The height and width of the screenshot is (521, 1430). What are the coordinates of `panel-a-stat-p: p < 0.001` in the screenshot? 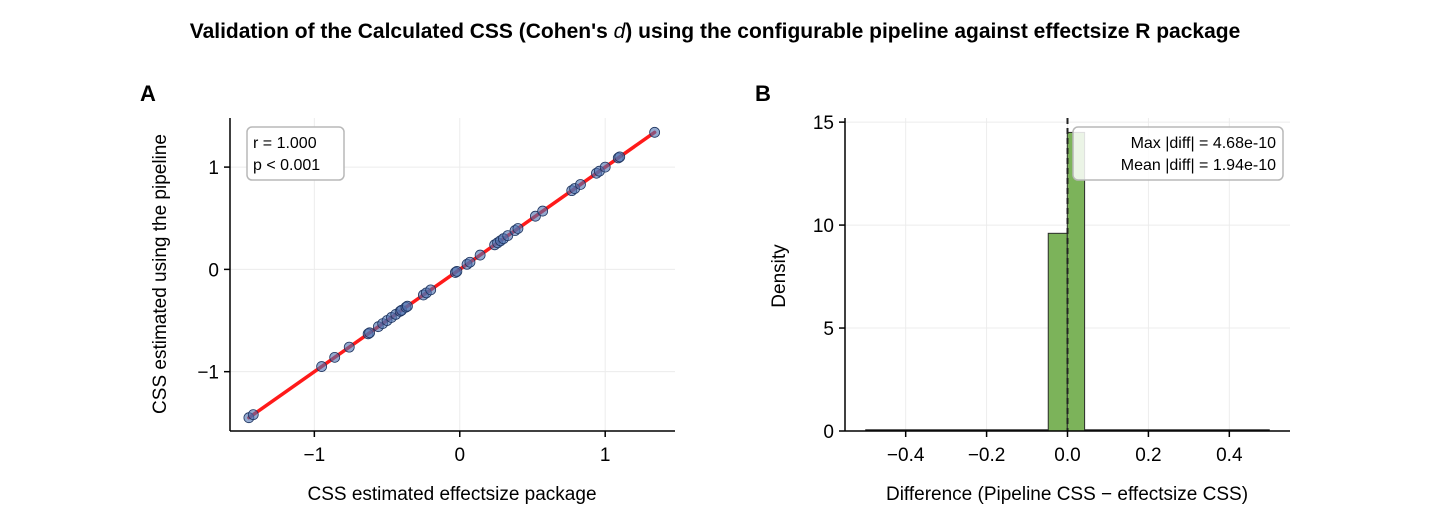 It's located at (286, 165).